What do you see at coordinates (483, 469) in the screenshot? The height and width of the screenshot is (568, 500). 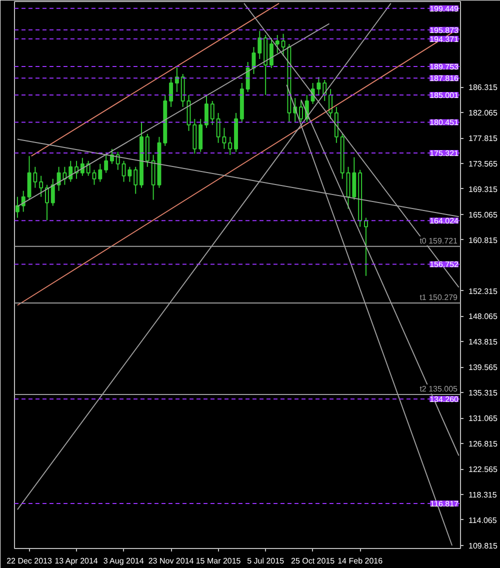 I see `y-tick-label: 122.565` at bounding box center [483, 469].